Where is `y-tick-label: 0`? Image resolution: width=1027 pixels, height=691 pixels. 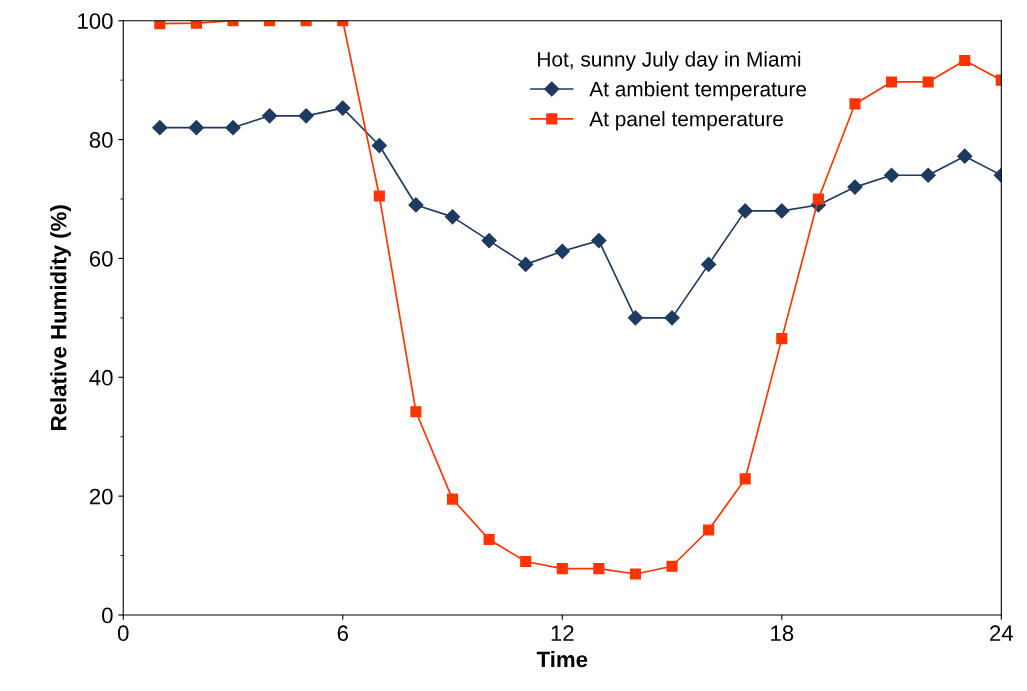
y-tick-label: 0 is located at coordinates (107, 615).